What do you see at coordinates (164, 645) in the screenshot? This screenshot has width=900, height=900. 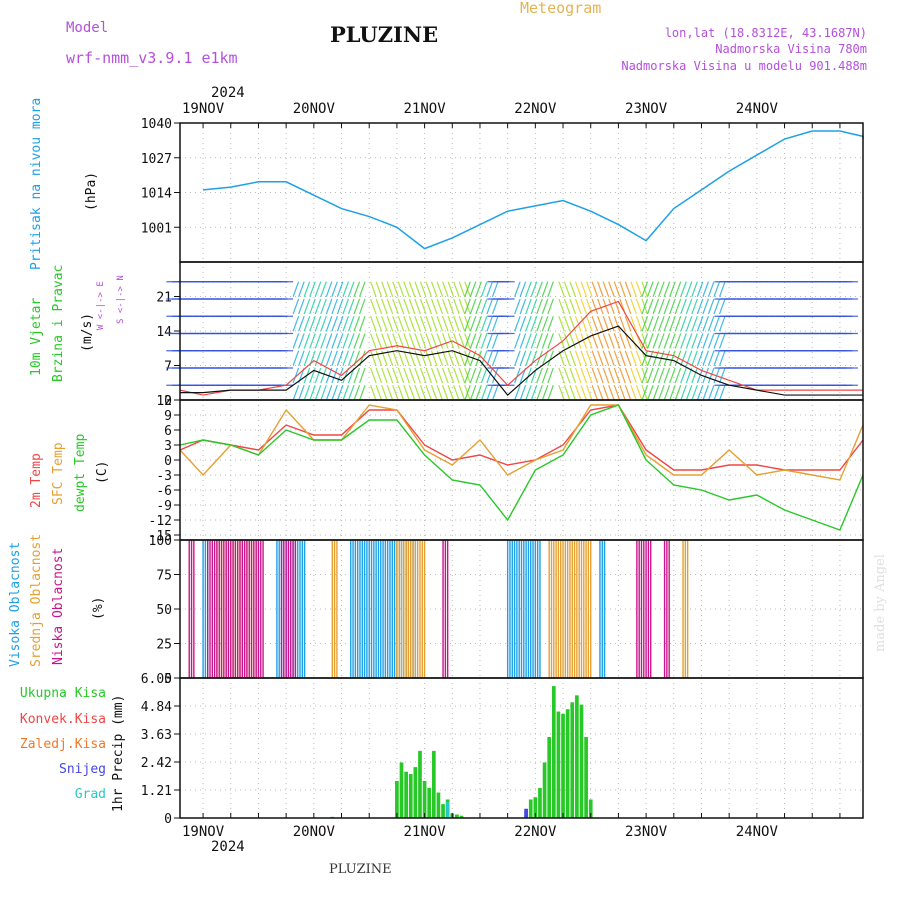 I see `y-tick-label: 25` at bounding box center [164, 645].